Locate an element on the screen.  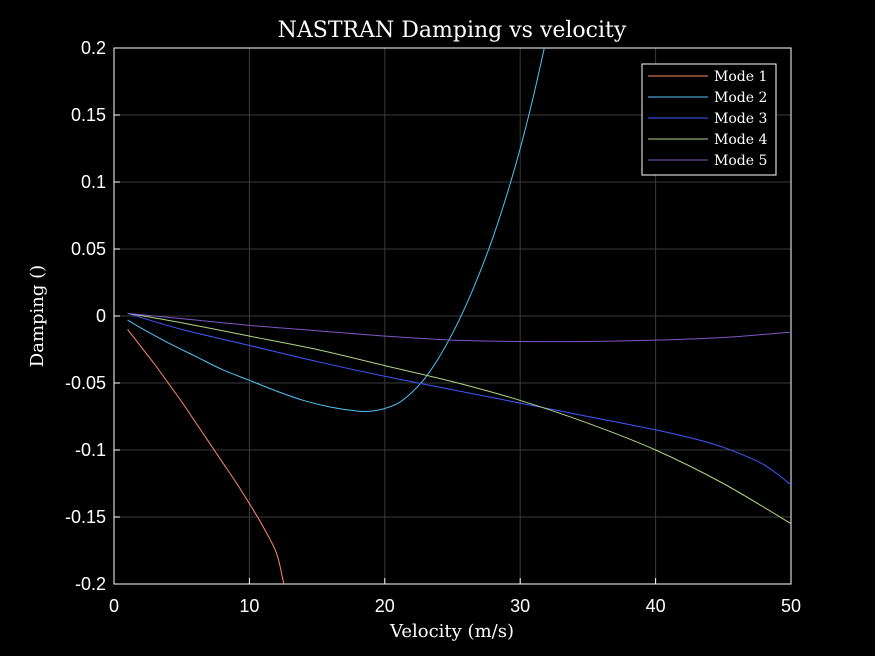
y-tick-label: -0.1 is located at coordinates (90, 450).